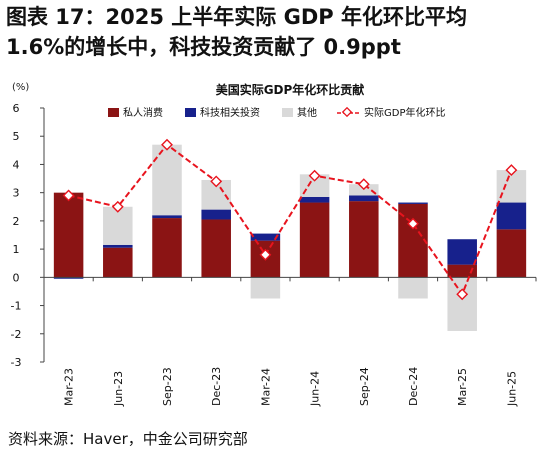 The image size is (550, 459). Describe the element at coordinates (16, 221) in the screenshot. I see `y-tick-label: 2` at that location.